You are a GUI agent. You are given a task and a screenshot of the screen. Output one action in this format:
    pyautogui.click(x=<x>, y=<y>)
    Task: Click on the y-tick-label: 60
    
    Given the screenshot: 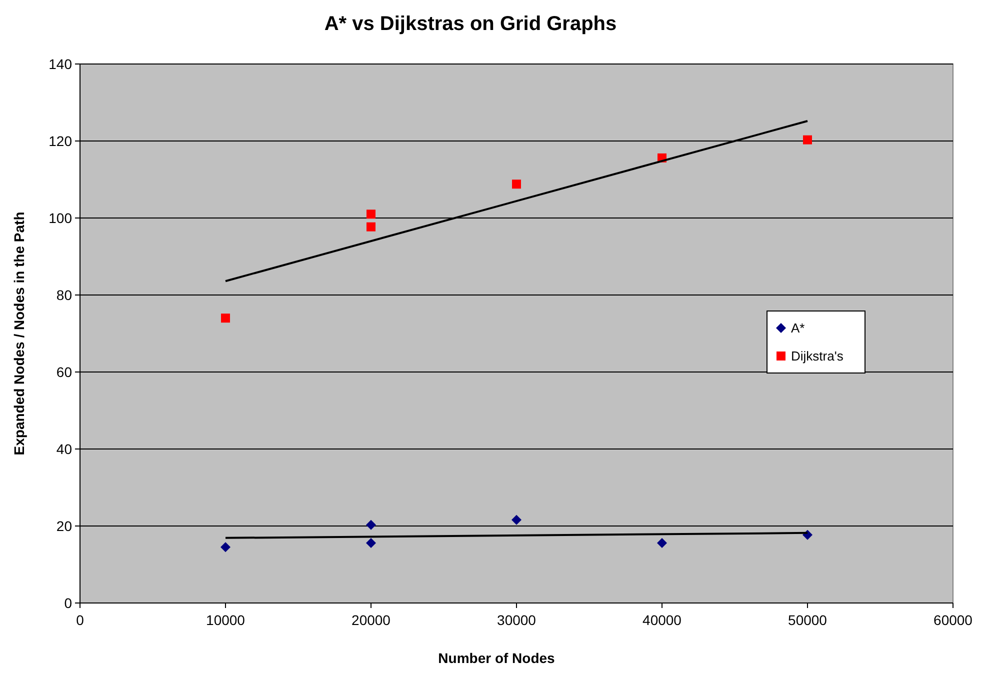 What is the action you would take?
    pyautogui.click(x=64, y=372)
    